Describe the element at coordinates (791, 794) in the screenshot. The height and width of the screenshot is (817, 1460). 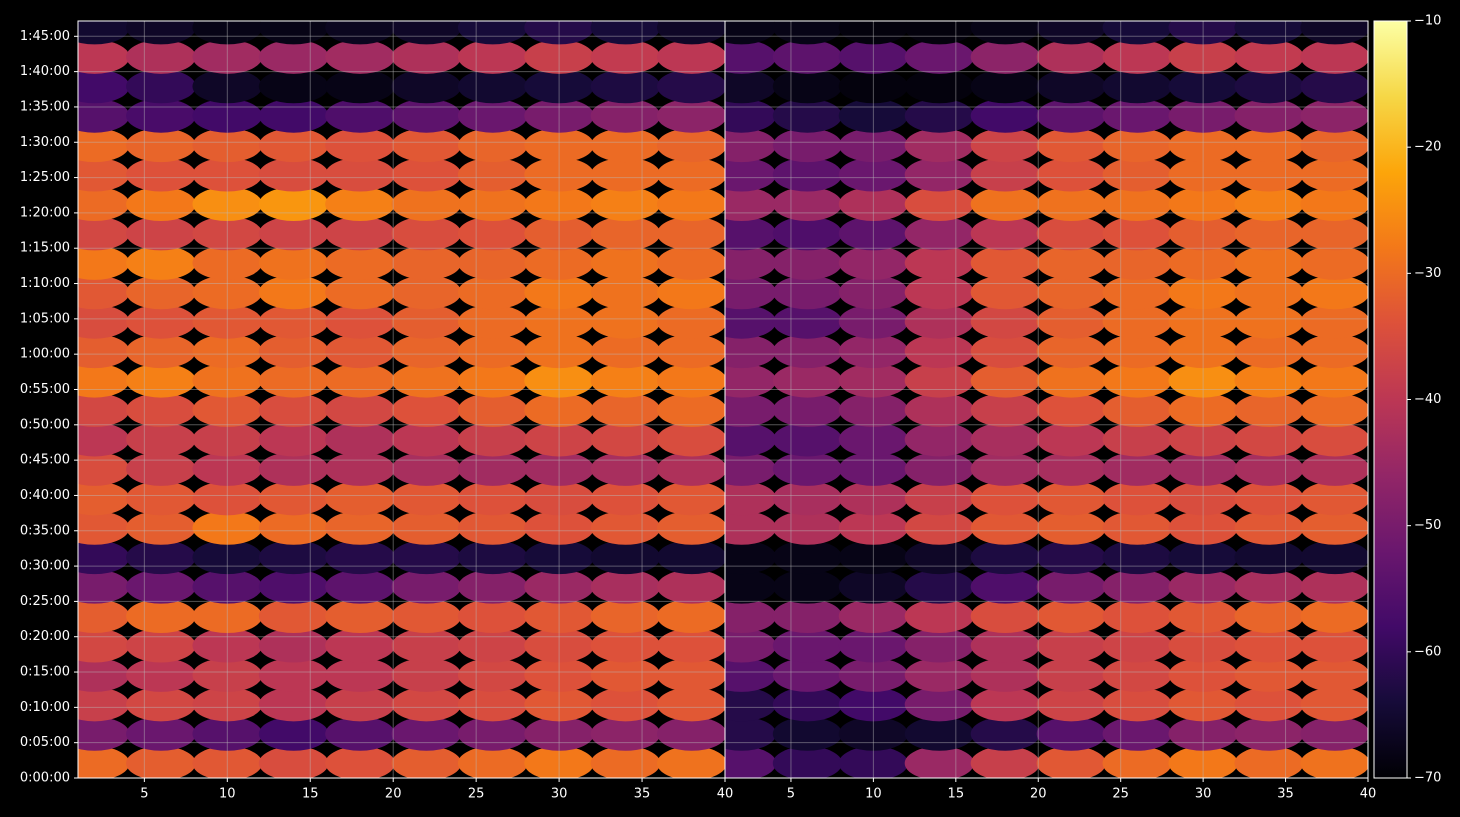
I see `x-tick-label: 5` at that location.